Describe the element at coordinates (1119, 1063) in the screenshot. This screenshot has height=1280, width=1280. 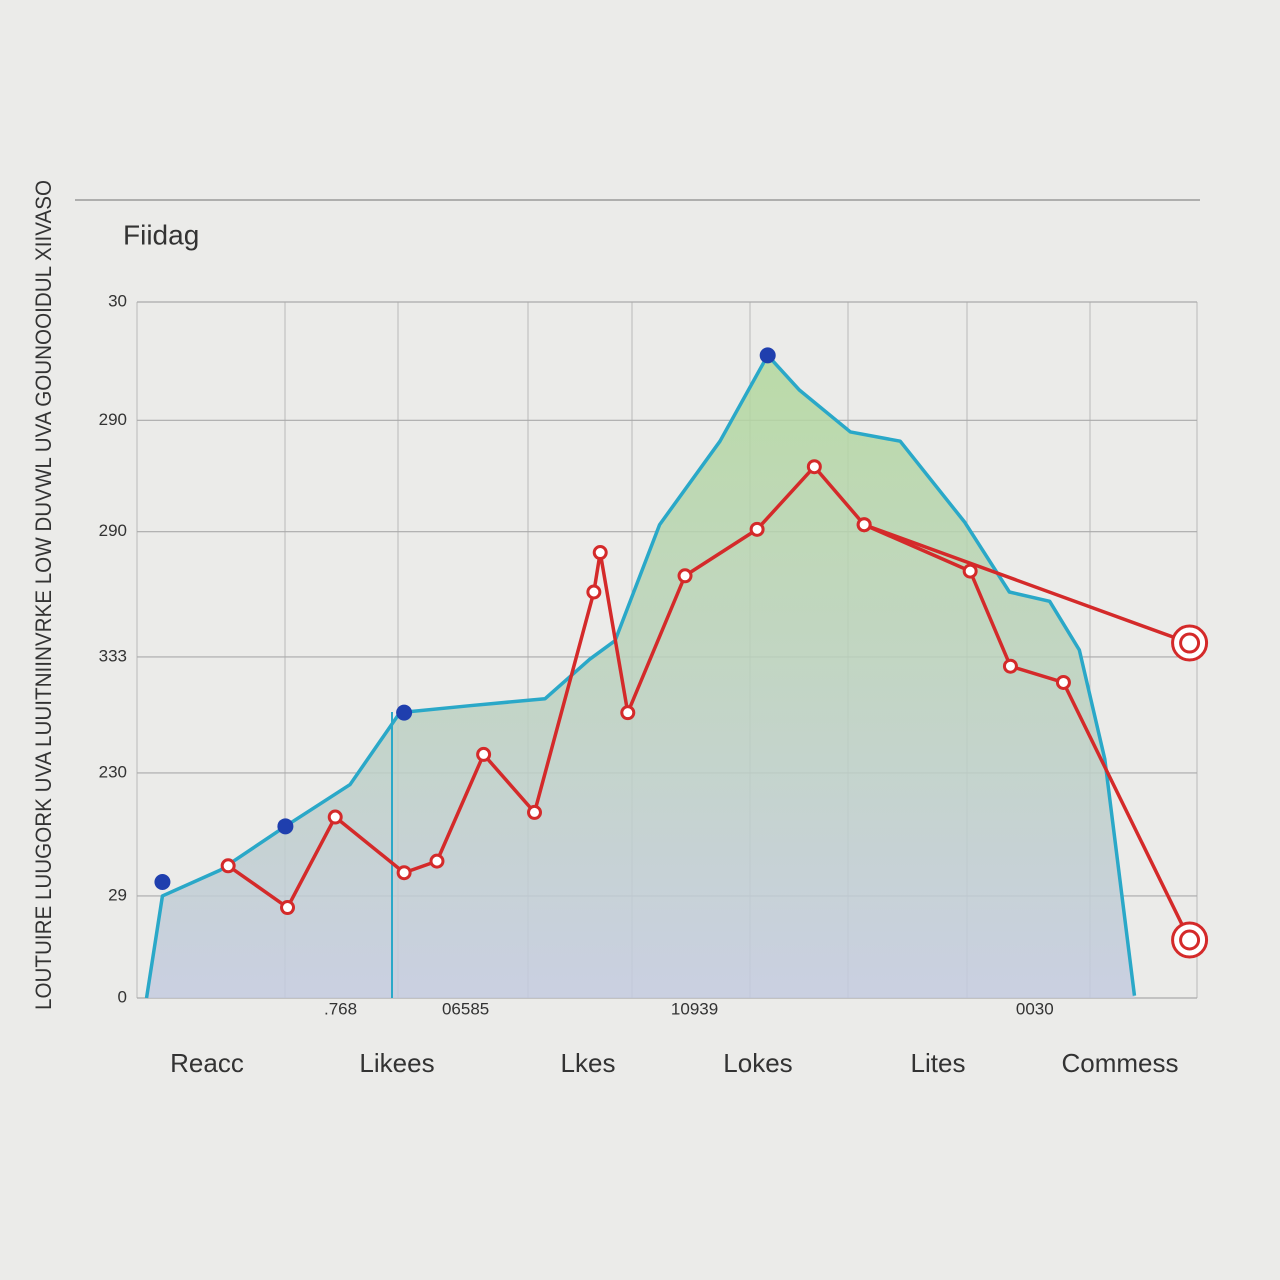
I see `category-label: Commess` at that location.